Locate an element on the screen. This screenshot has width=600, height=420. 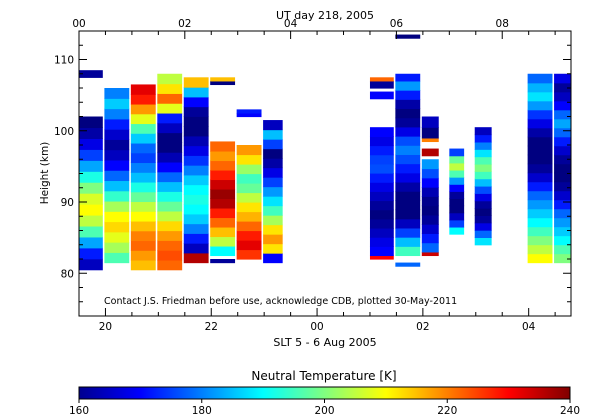
top-tick-label: 06 is located at coordinates (397, 24).